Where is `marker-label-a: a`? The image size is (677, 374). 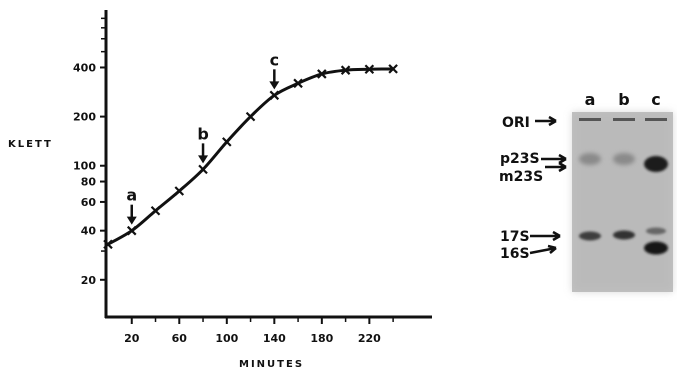
marker-label-a: a is located at coordinates (131, 195).